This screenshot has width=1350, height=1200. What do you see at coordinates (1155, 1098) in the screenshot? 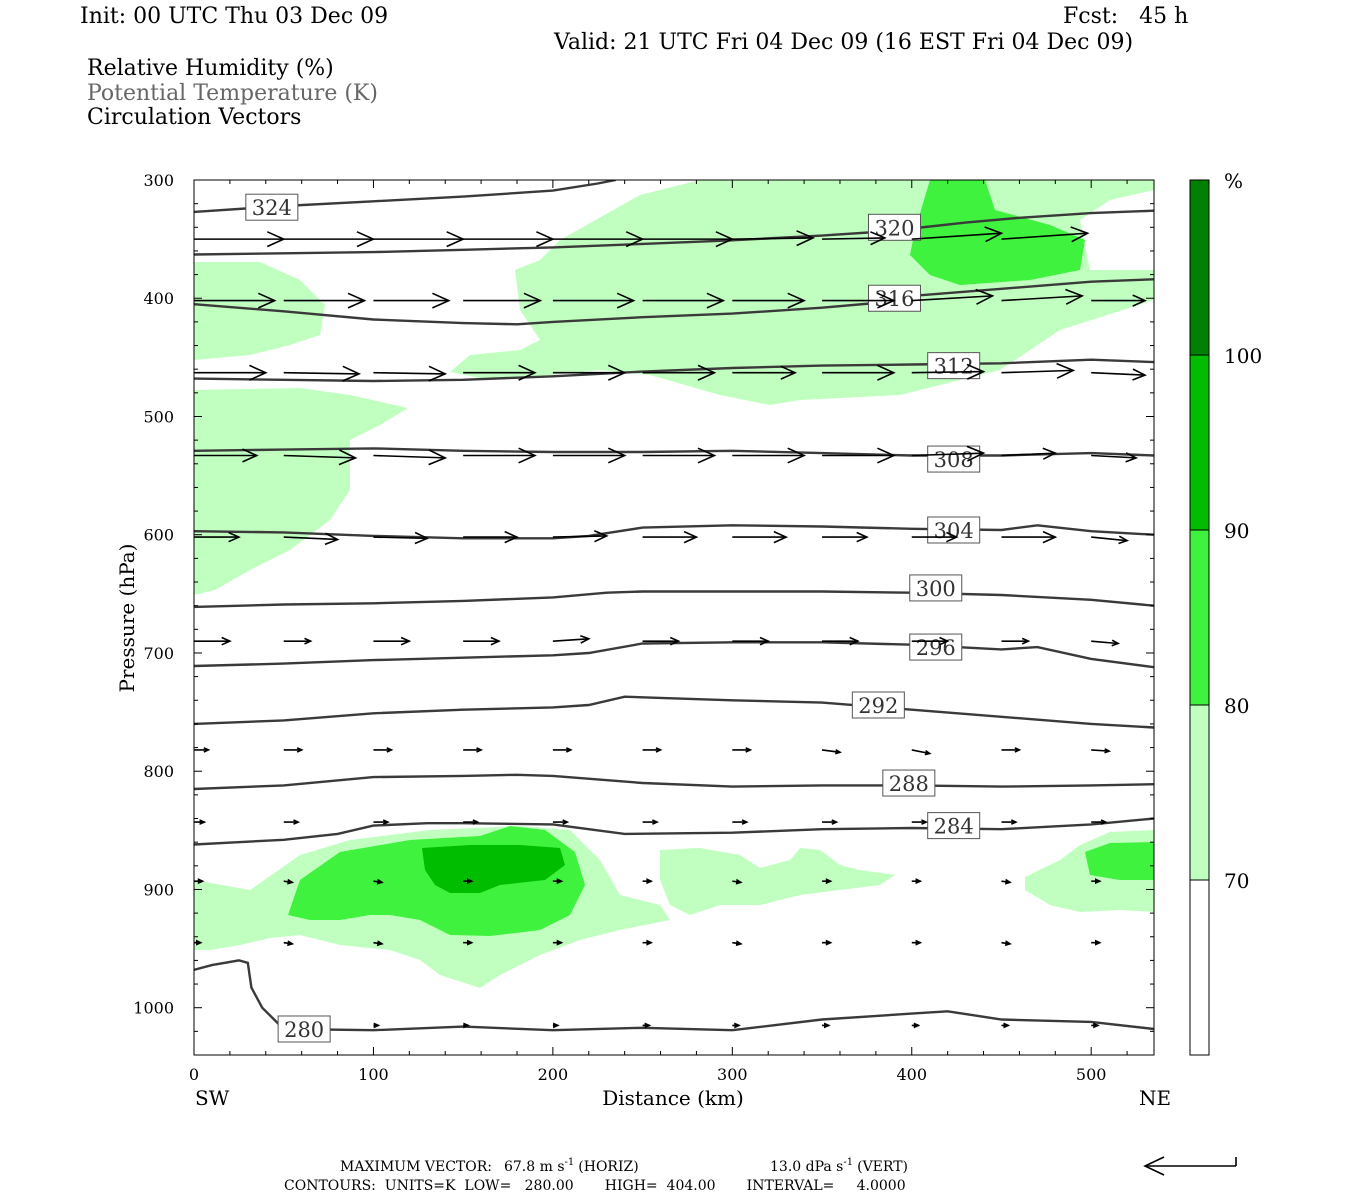
I see `ne-label: NE` at bounding box center [1155, 1098].